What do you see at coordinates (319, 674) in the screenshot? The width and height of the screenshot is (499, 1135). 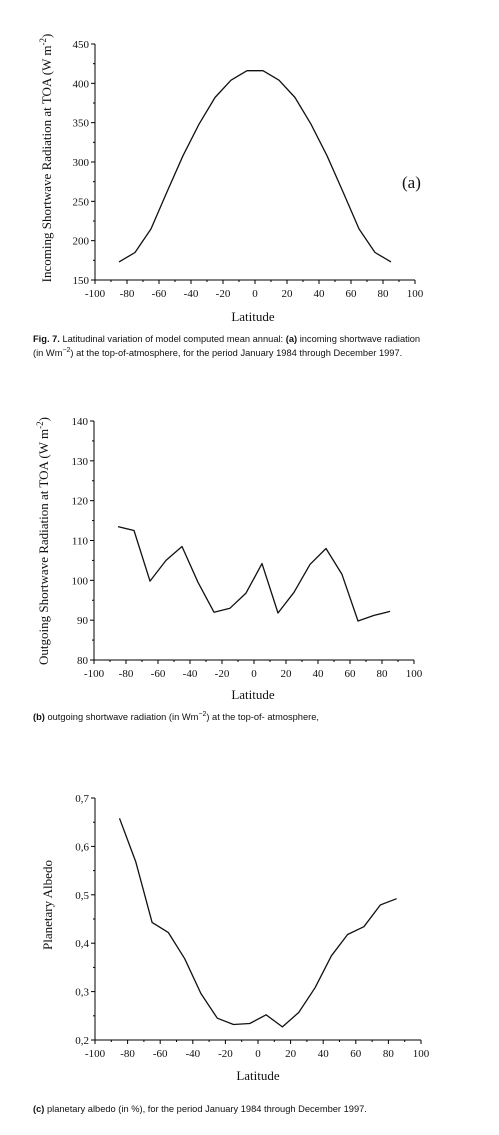 I see `x-tick-label-b: 40` at bounding box center [319, 674].